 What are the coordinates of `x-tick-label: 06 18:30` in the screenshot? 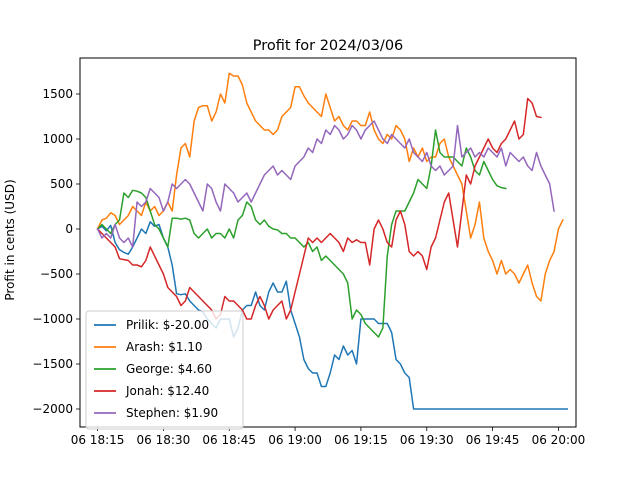 It's located at (164, 440).